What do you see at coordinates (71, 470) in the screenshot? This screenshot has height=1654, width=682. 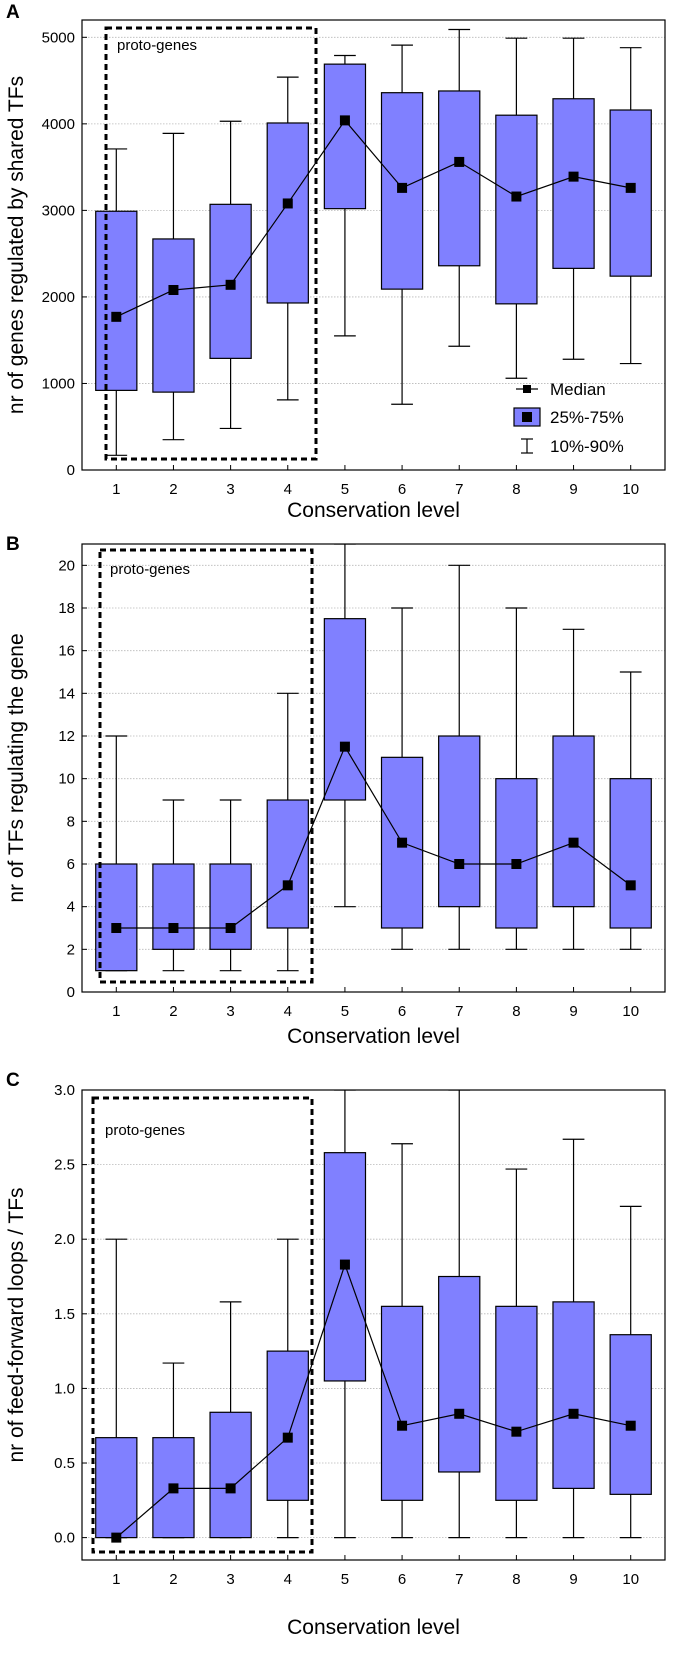 I see `y-tick-label: 0` at bounding box center [71, 470].